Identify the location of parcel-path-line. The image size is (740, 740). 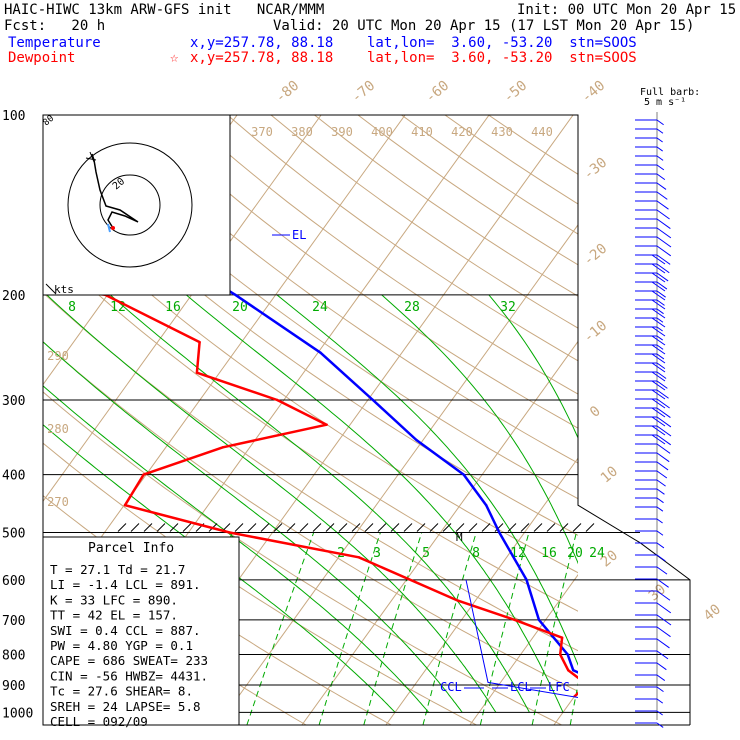
(521, 639).